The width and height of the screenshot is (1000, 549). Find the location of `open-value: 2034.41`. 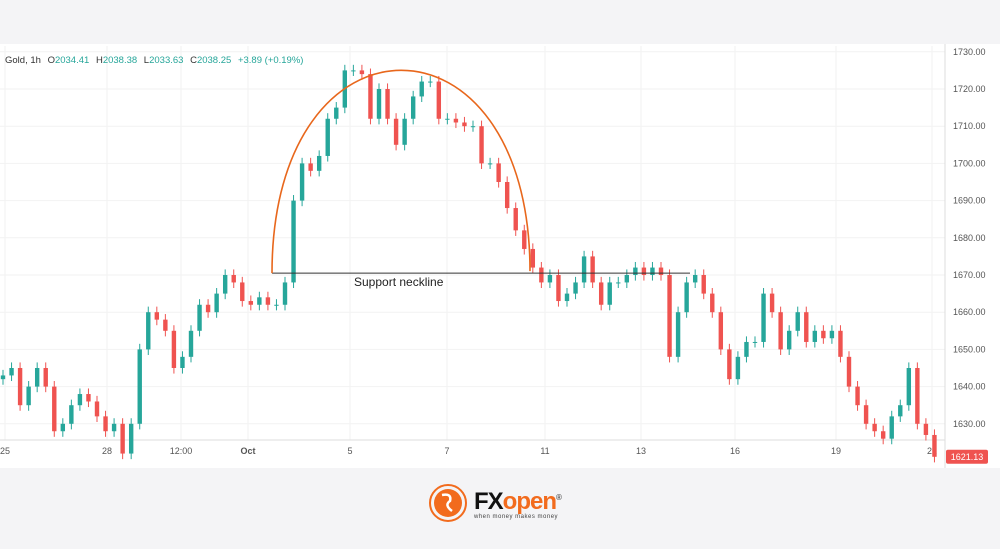

open-value: 2034.41 is located at coordinates (72, 60).